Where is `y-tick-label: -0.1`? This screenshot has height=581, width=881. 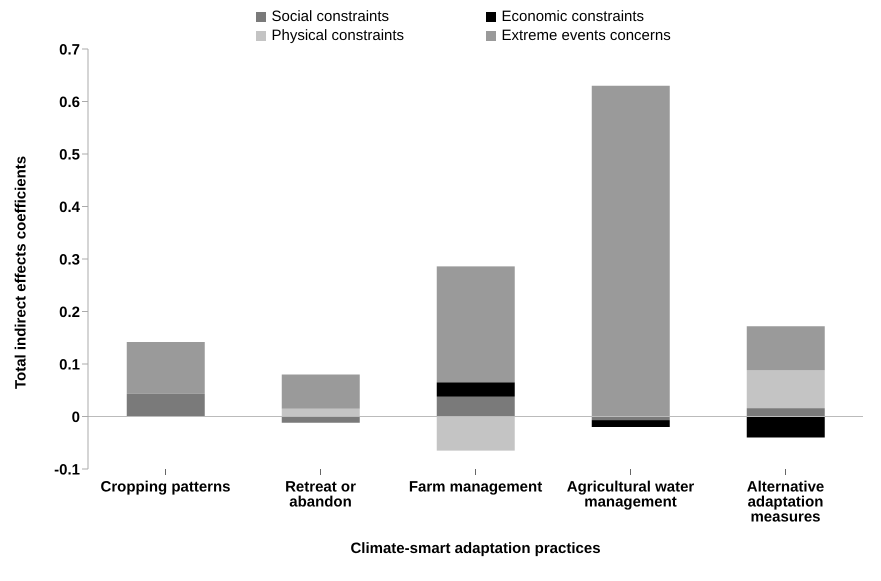
y-tick-label: -0.1 is located at coordinates (67, 469).